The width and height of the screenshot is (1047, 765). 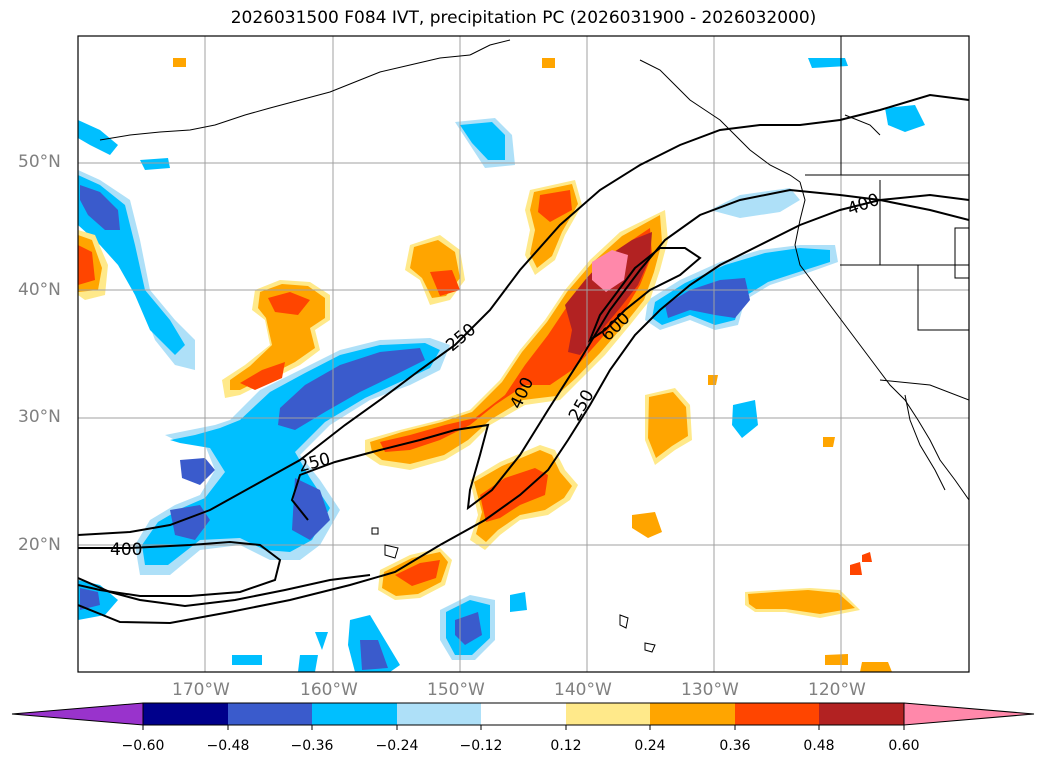 What do you see at coordinates (904, 746) in the screenshot?
I see `colorbar-tick: 0.60` at bounding box center [904, 746].